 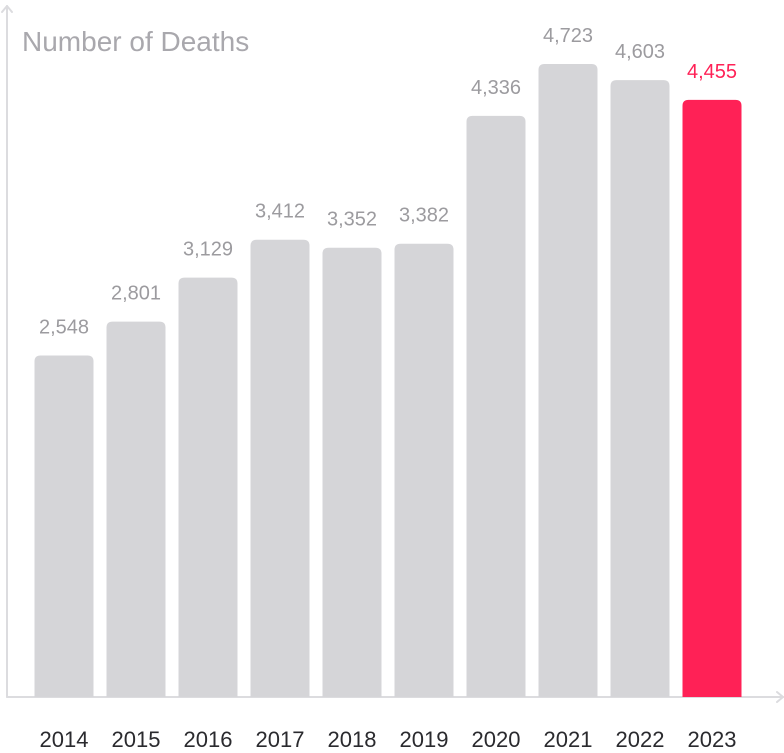 What do you see at coordinates (64, 526) in the screenshot?
I see `bar-2014` at bounding box center [64, 526].